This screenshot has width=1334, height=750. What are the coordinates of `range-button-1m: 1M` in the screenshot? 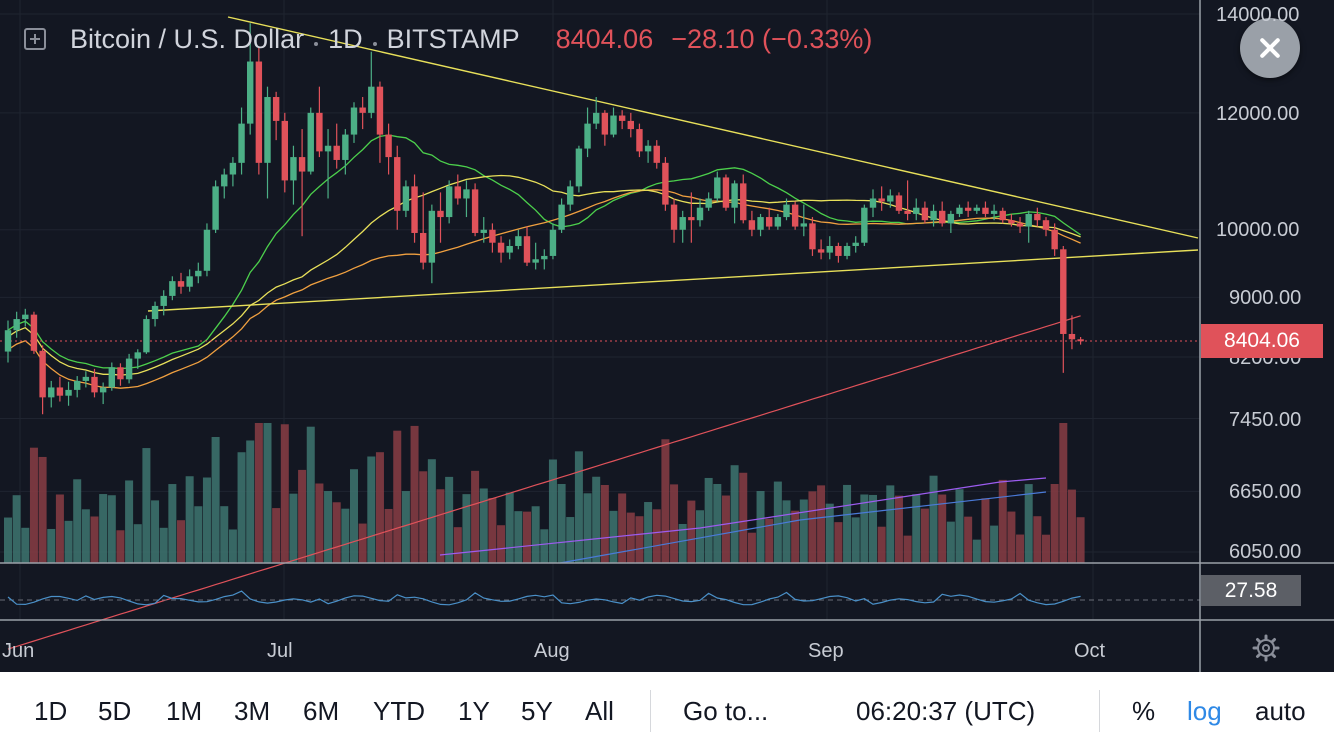 It's located at (184, 711).